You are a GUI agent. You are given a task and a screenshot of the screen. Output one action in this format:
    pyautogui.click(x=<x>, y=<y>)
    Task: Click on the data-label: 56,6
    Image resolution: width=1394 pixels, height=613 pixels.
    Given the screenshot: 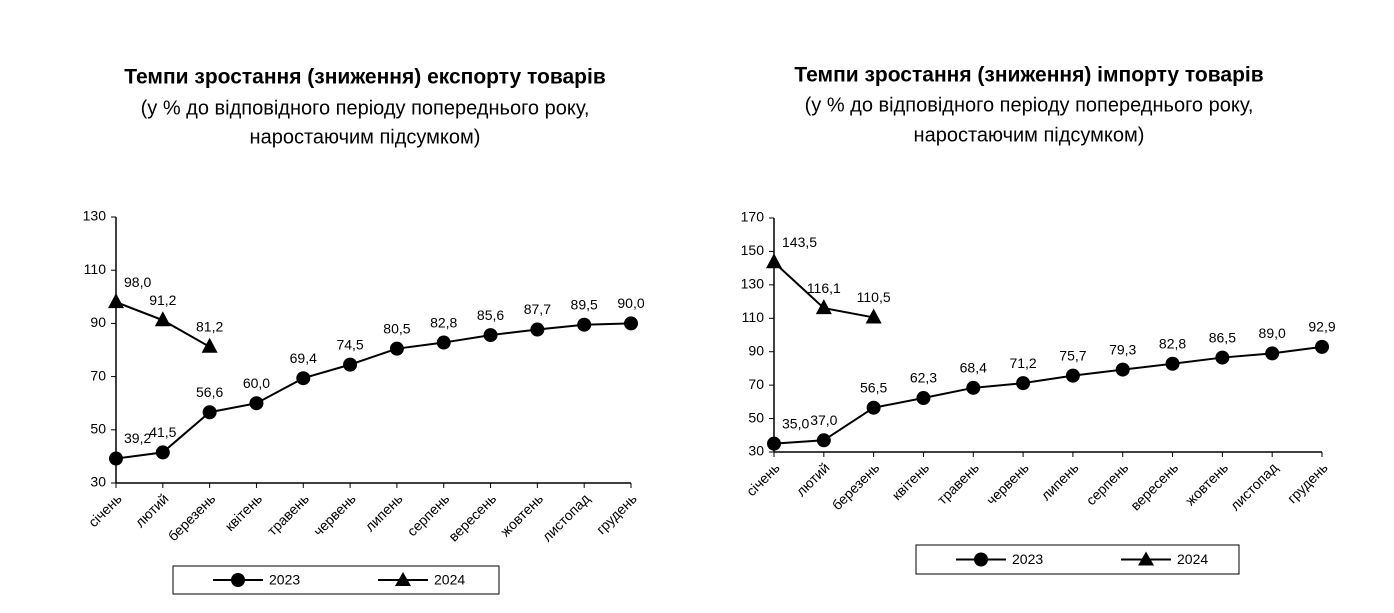 What is the action you would take?
    pyautogui.click(x=209, y=392)
    